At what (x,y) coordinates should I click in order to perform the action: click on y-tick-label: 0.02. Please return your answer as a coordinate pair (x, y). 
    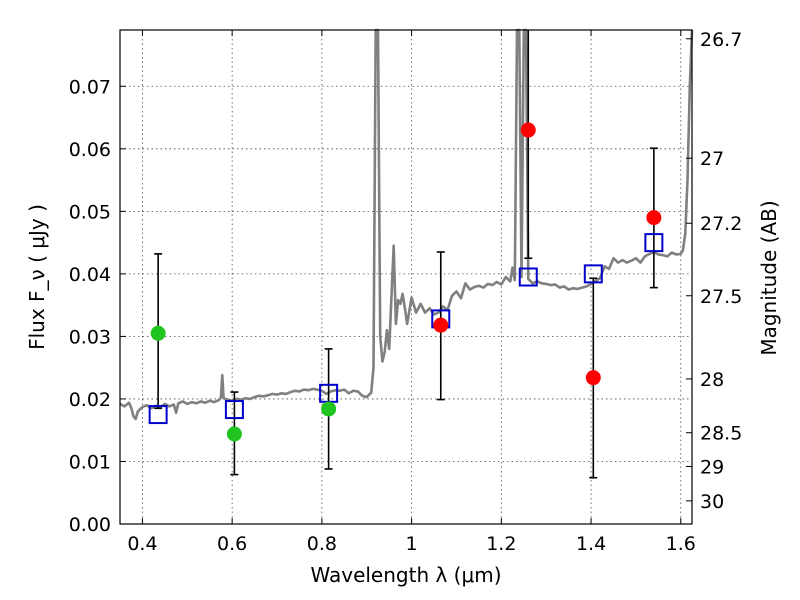
    Looking at the image, I should click on (90, 400).